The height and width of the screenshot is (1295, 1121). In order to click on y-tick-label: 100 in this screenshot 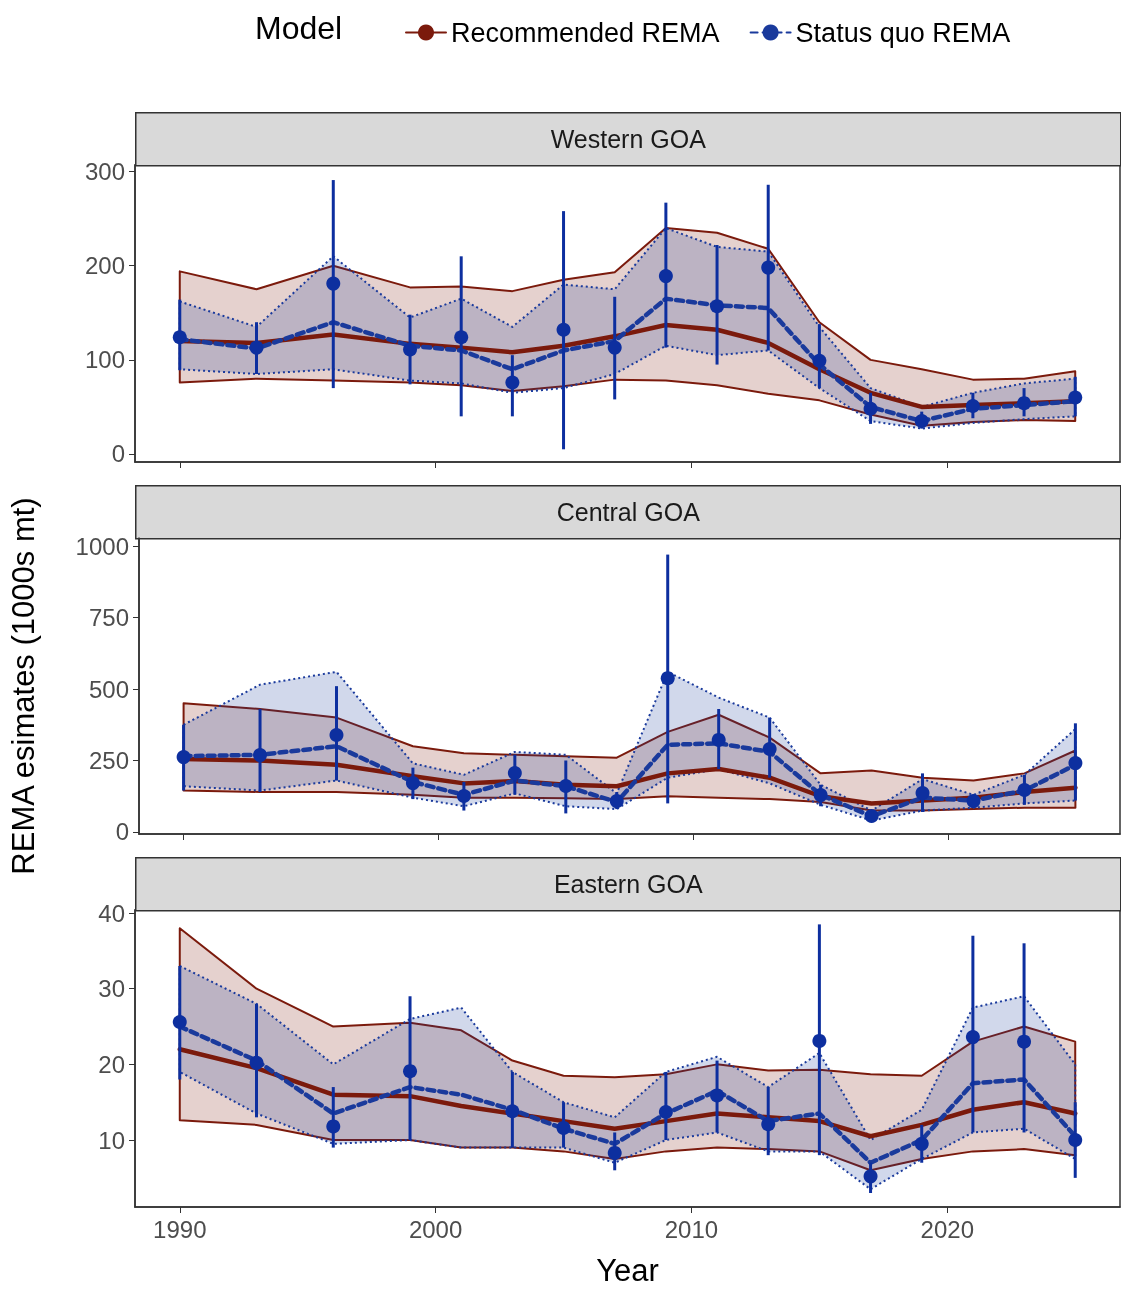, I will do `click(104, 360)`.